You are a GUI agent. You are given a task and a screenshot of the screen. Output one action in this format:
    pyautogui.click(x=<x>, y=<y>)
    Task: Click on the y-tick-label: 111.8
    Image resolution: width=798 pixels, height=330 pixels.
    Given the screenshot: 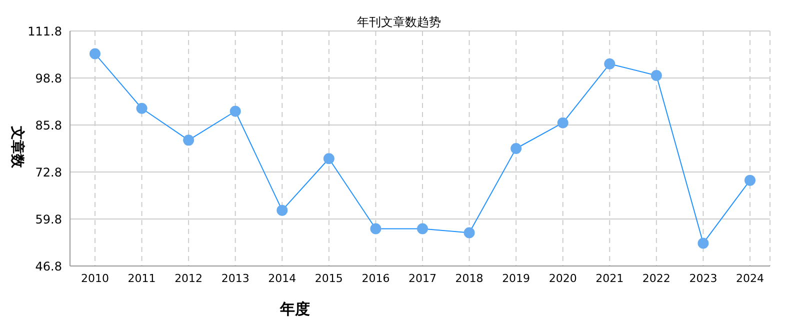 What is the action you would take?
    pyautogui.click(x=45, y=31)
    